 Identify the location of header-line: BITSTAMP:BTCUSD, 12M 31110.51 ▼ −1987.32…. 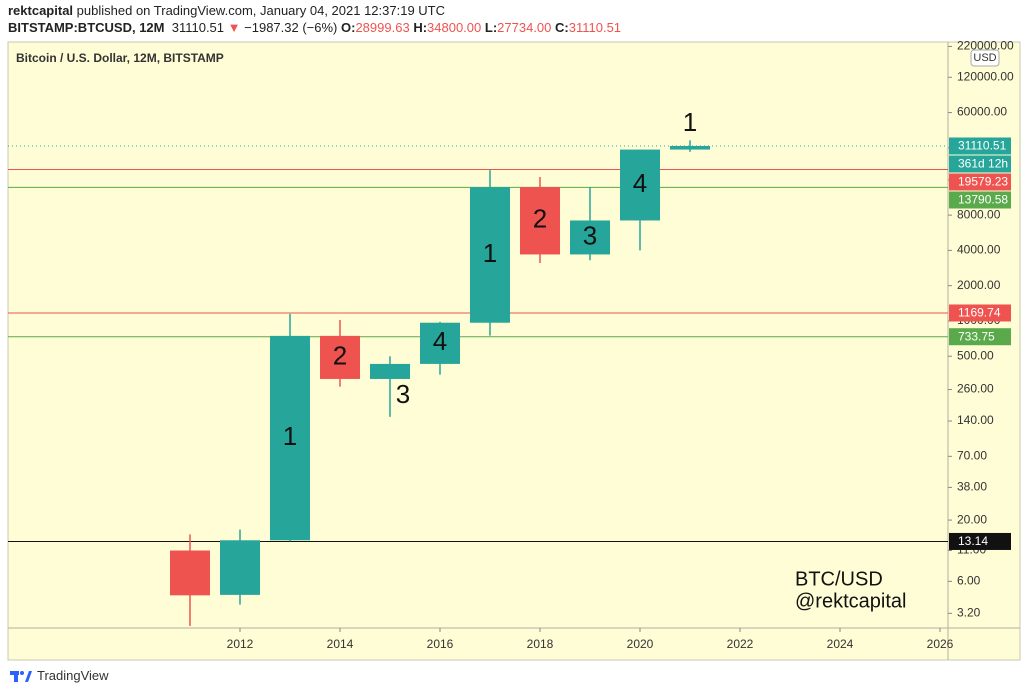
(314, 27).